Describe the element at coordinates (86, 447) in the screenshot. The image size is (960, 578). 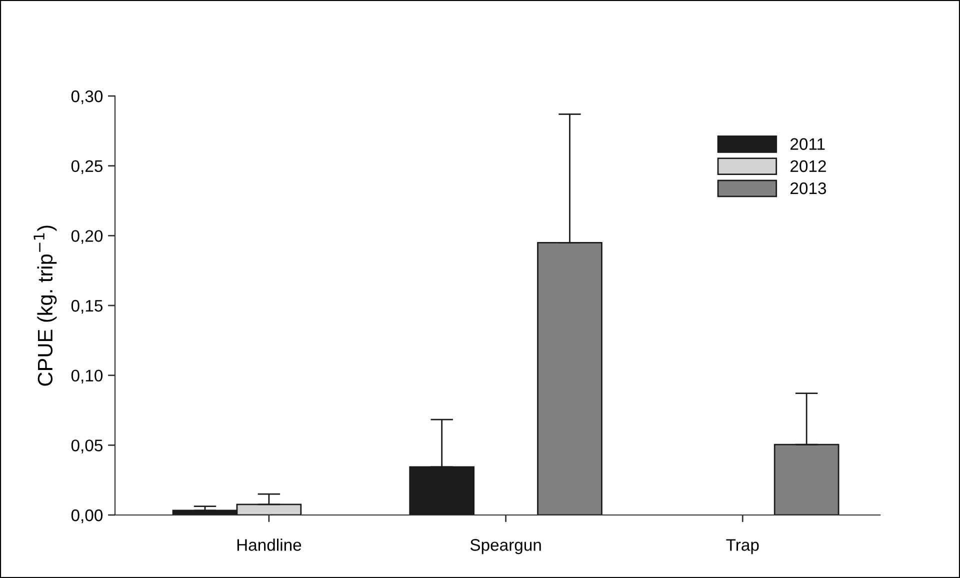
I see `y-tick-label: 0,05` at that location.